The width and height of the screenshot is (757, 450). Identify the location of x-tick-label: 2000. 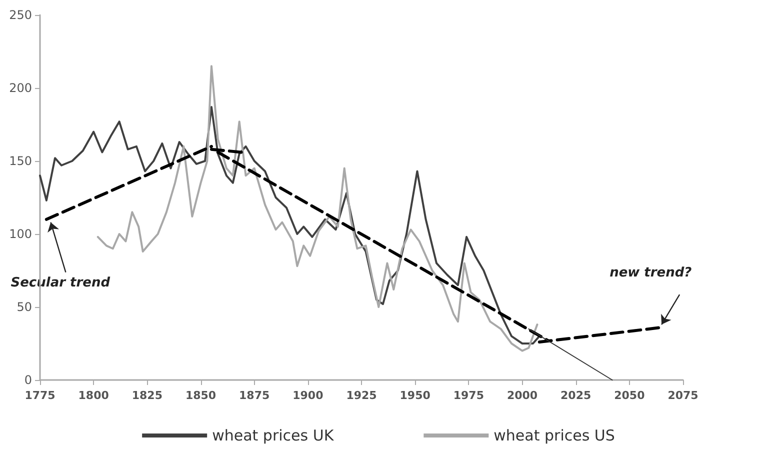
(522, 395).